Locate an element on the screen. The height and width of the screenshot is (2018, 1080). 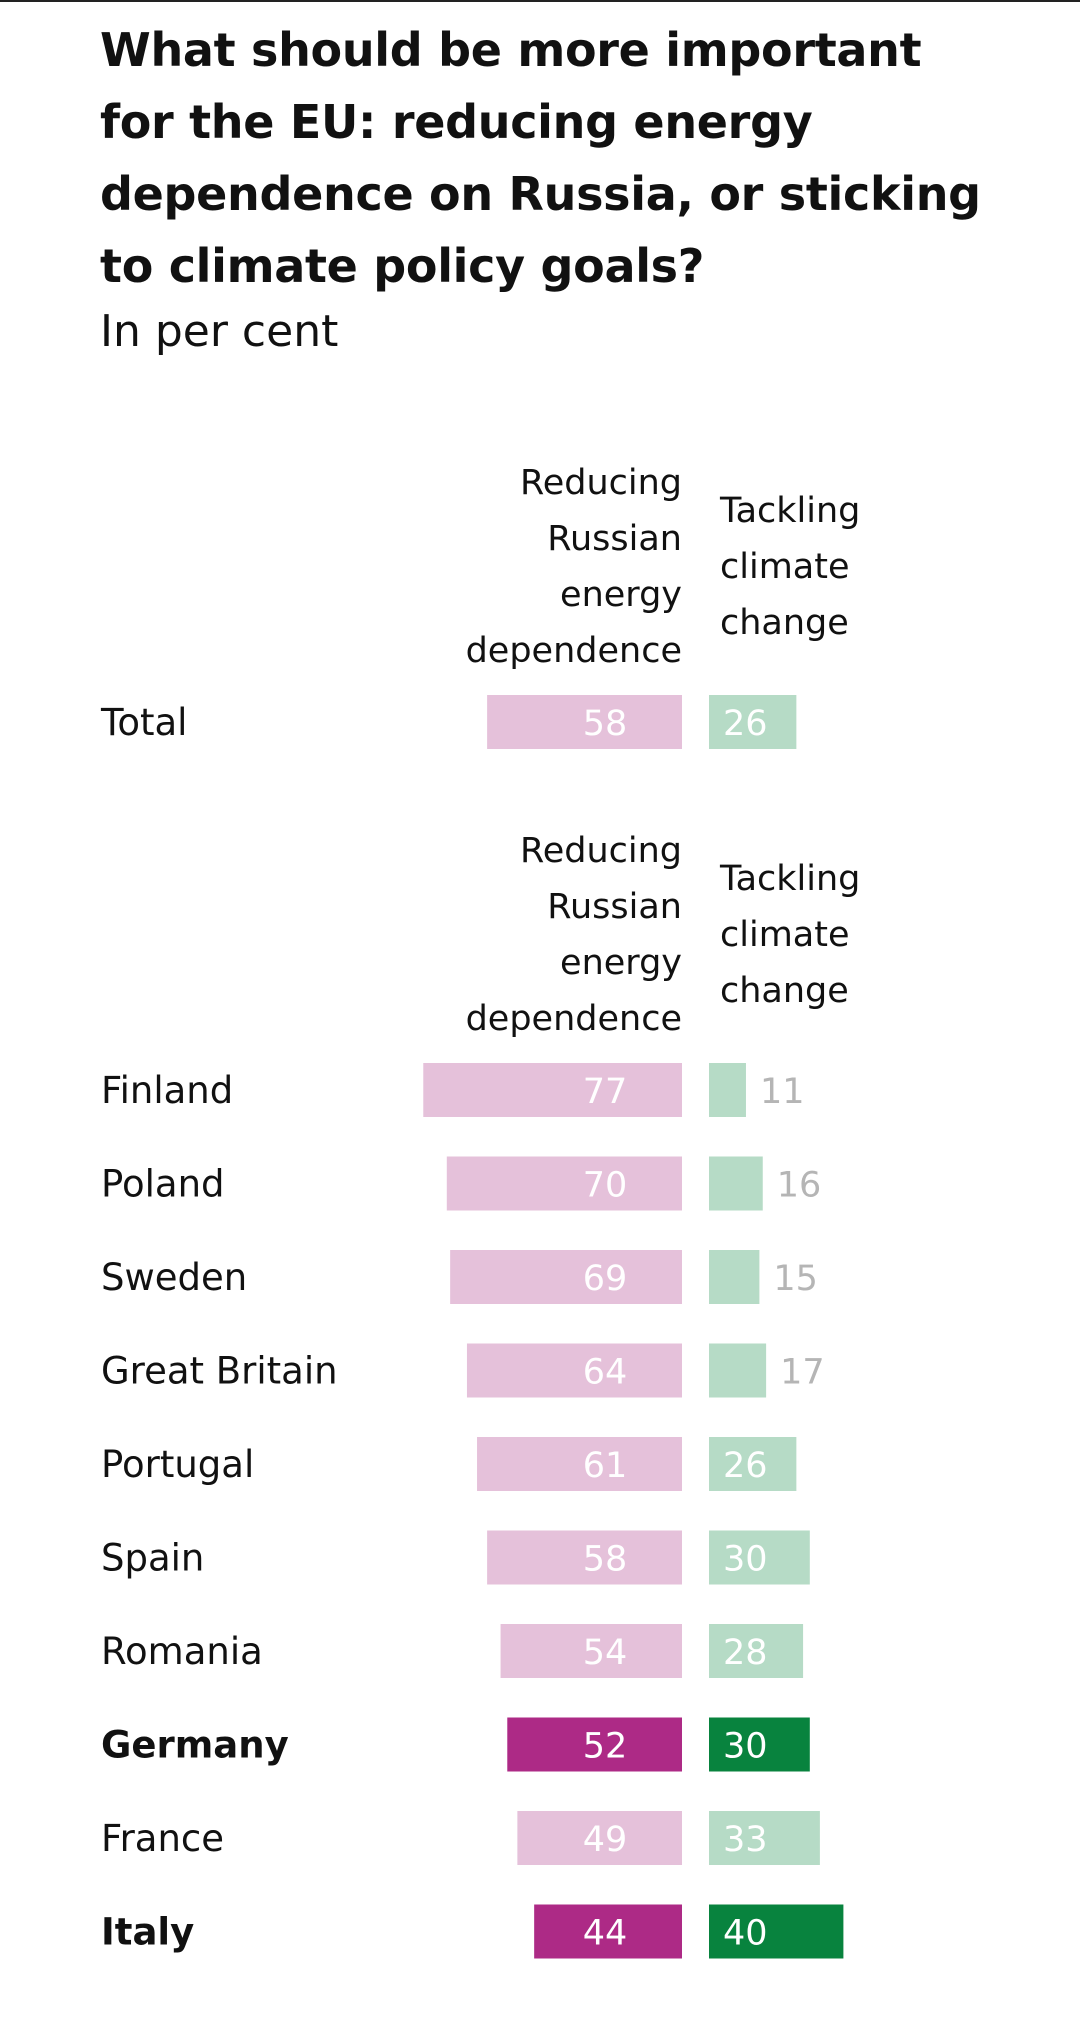
row-germany-tackling-bar is located at coordinates (759, 1744).